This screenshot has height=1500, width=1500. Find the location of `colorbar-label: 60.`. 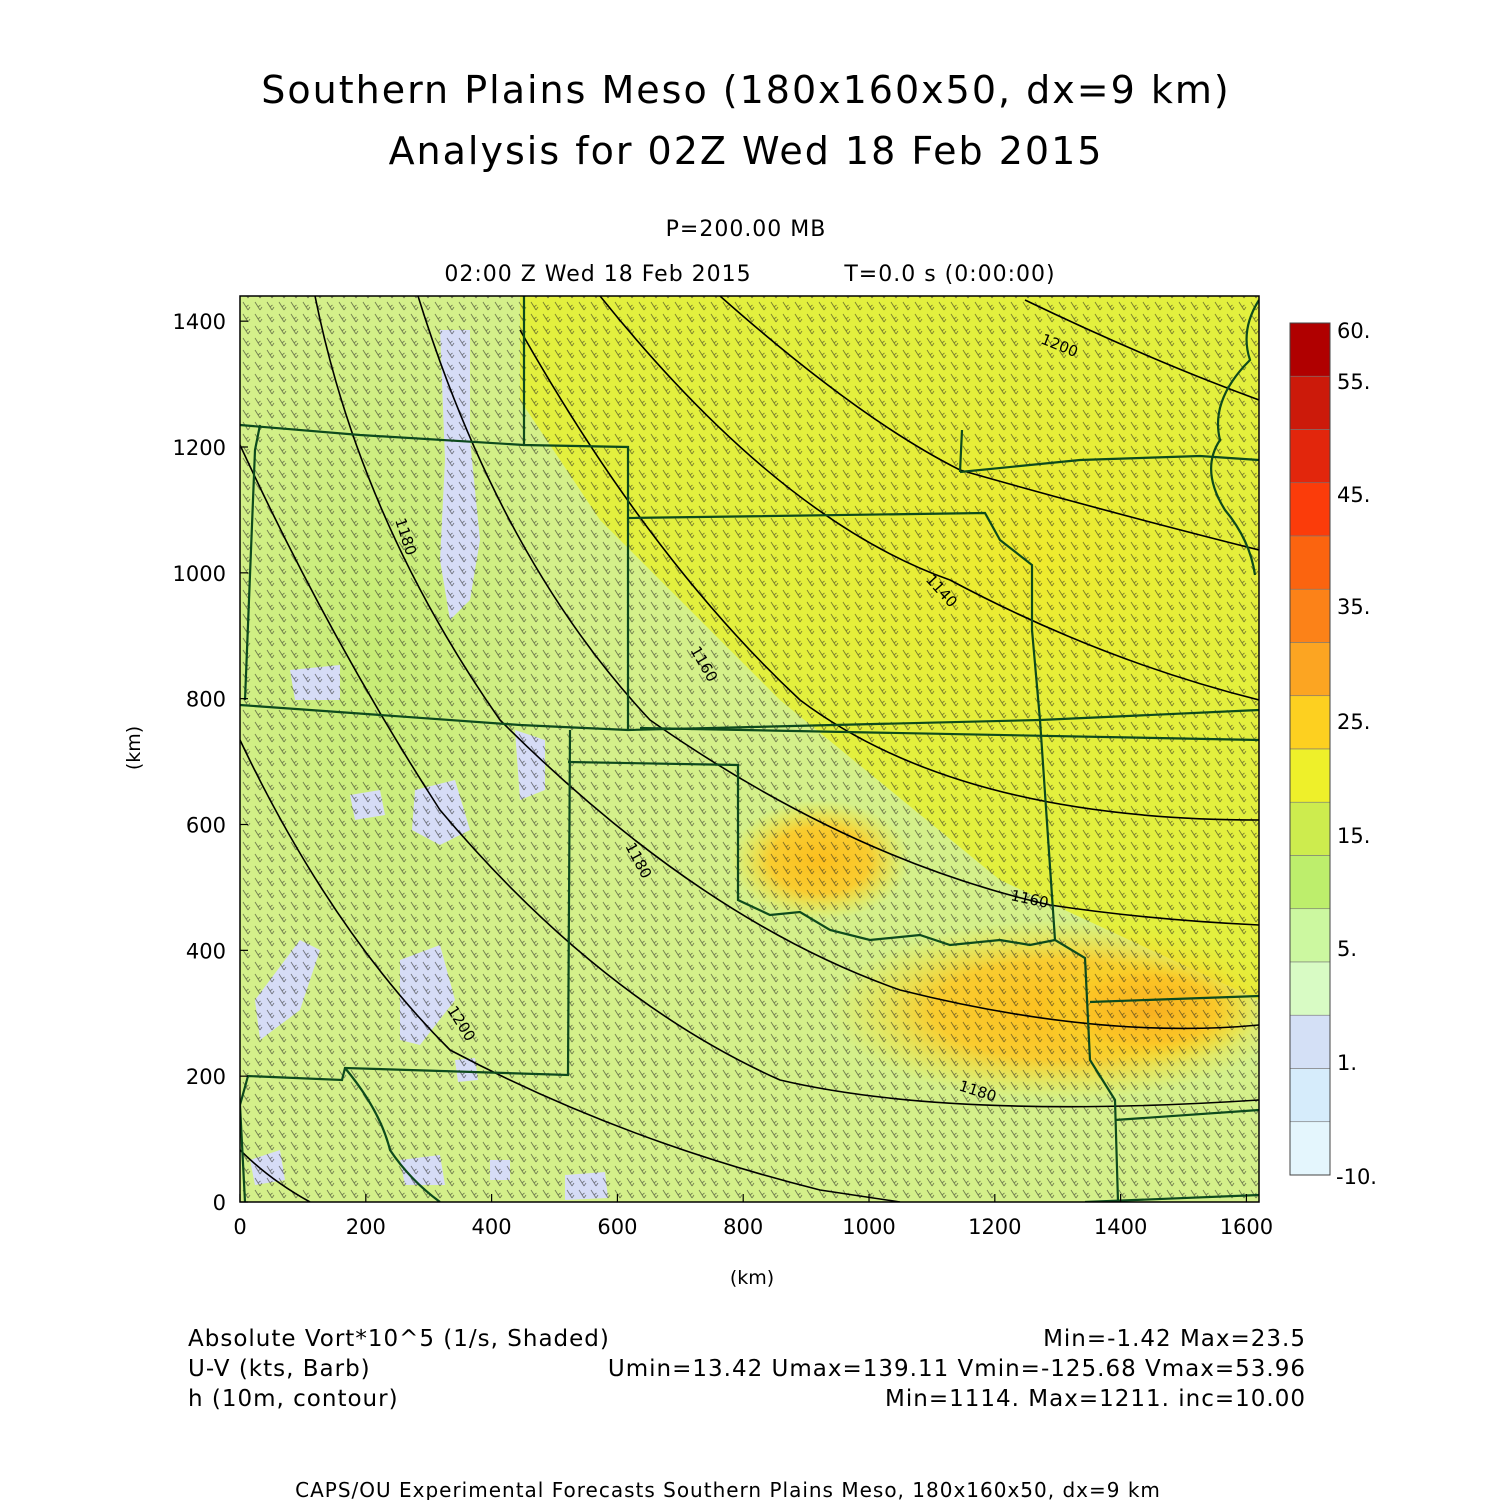

colorbar-label: 60. is located at coordinates (1353, 331).